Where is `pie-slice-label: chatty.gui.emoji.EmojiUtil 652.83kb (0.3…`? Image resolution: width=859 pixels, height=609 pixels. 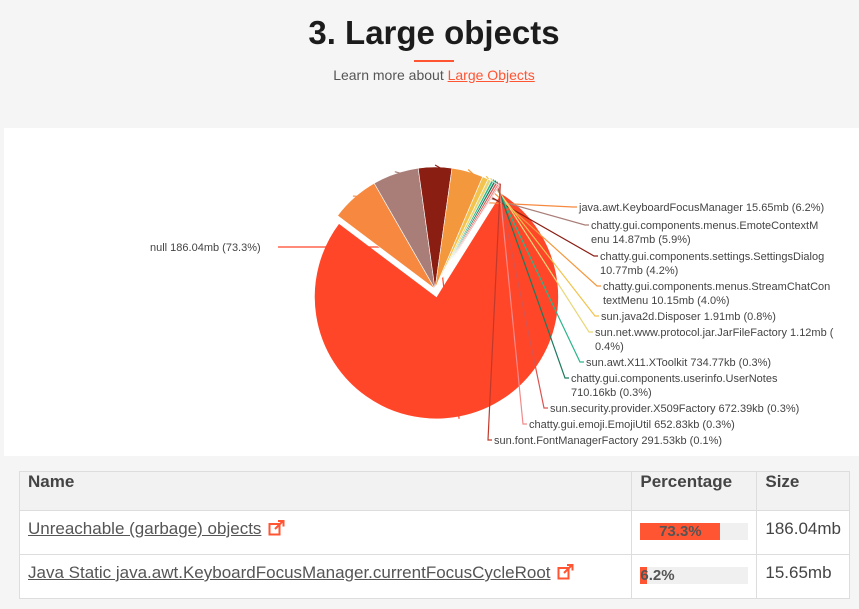
pie-slice-label: chatty.gui.emoji.EmojiUtil 652.83kb (0.3… is located at coordinates (632, 425).